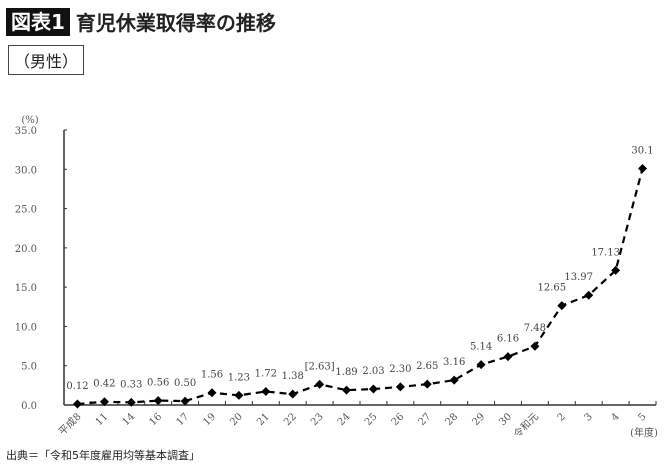  I want to click on y-tick-label: 15.0, so click(26, 288).